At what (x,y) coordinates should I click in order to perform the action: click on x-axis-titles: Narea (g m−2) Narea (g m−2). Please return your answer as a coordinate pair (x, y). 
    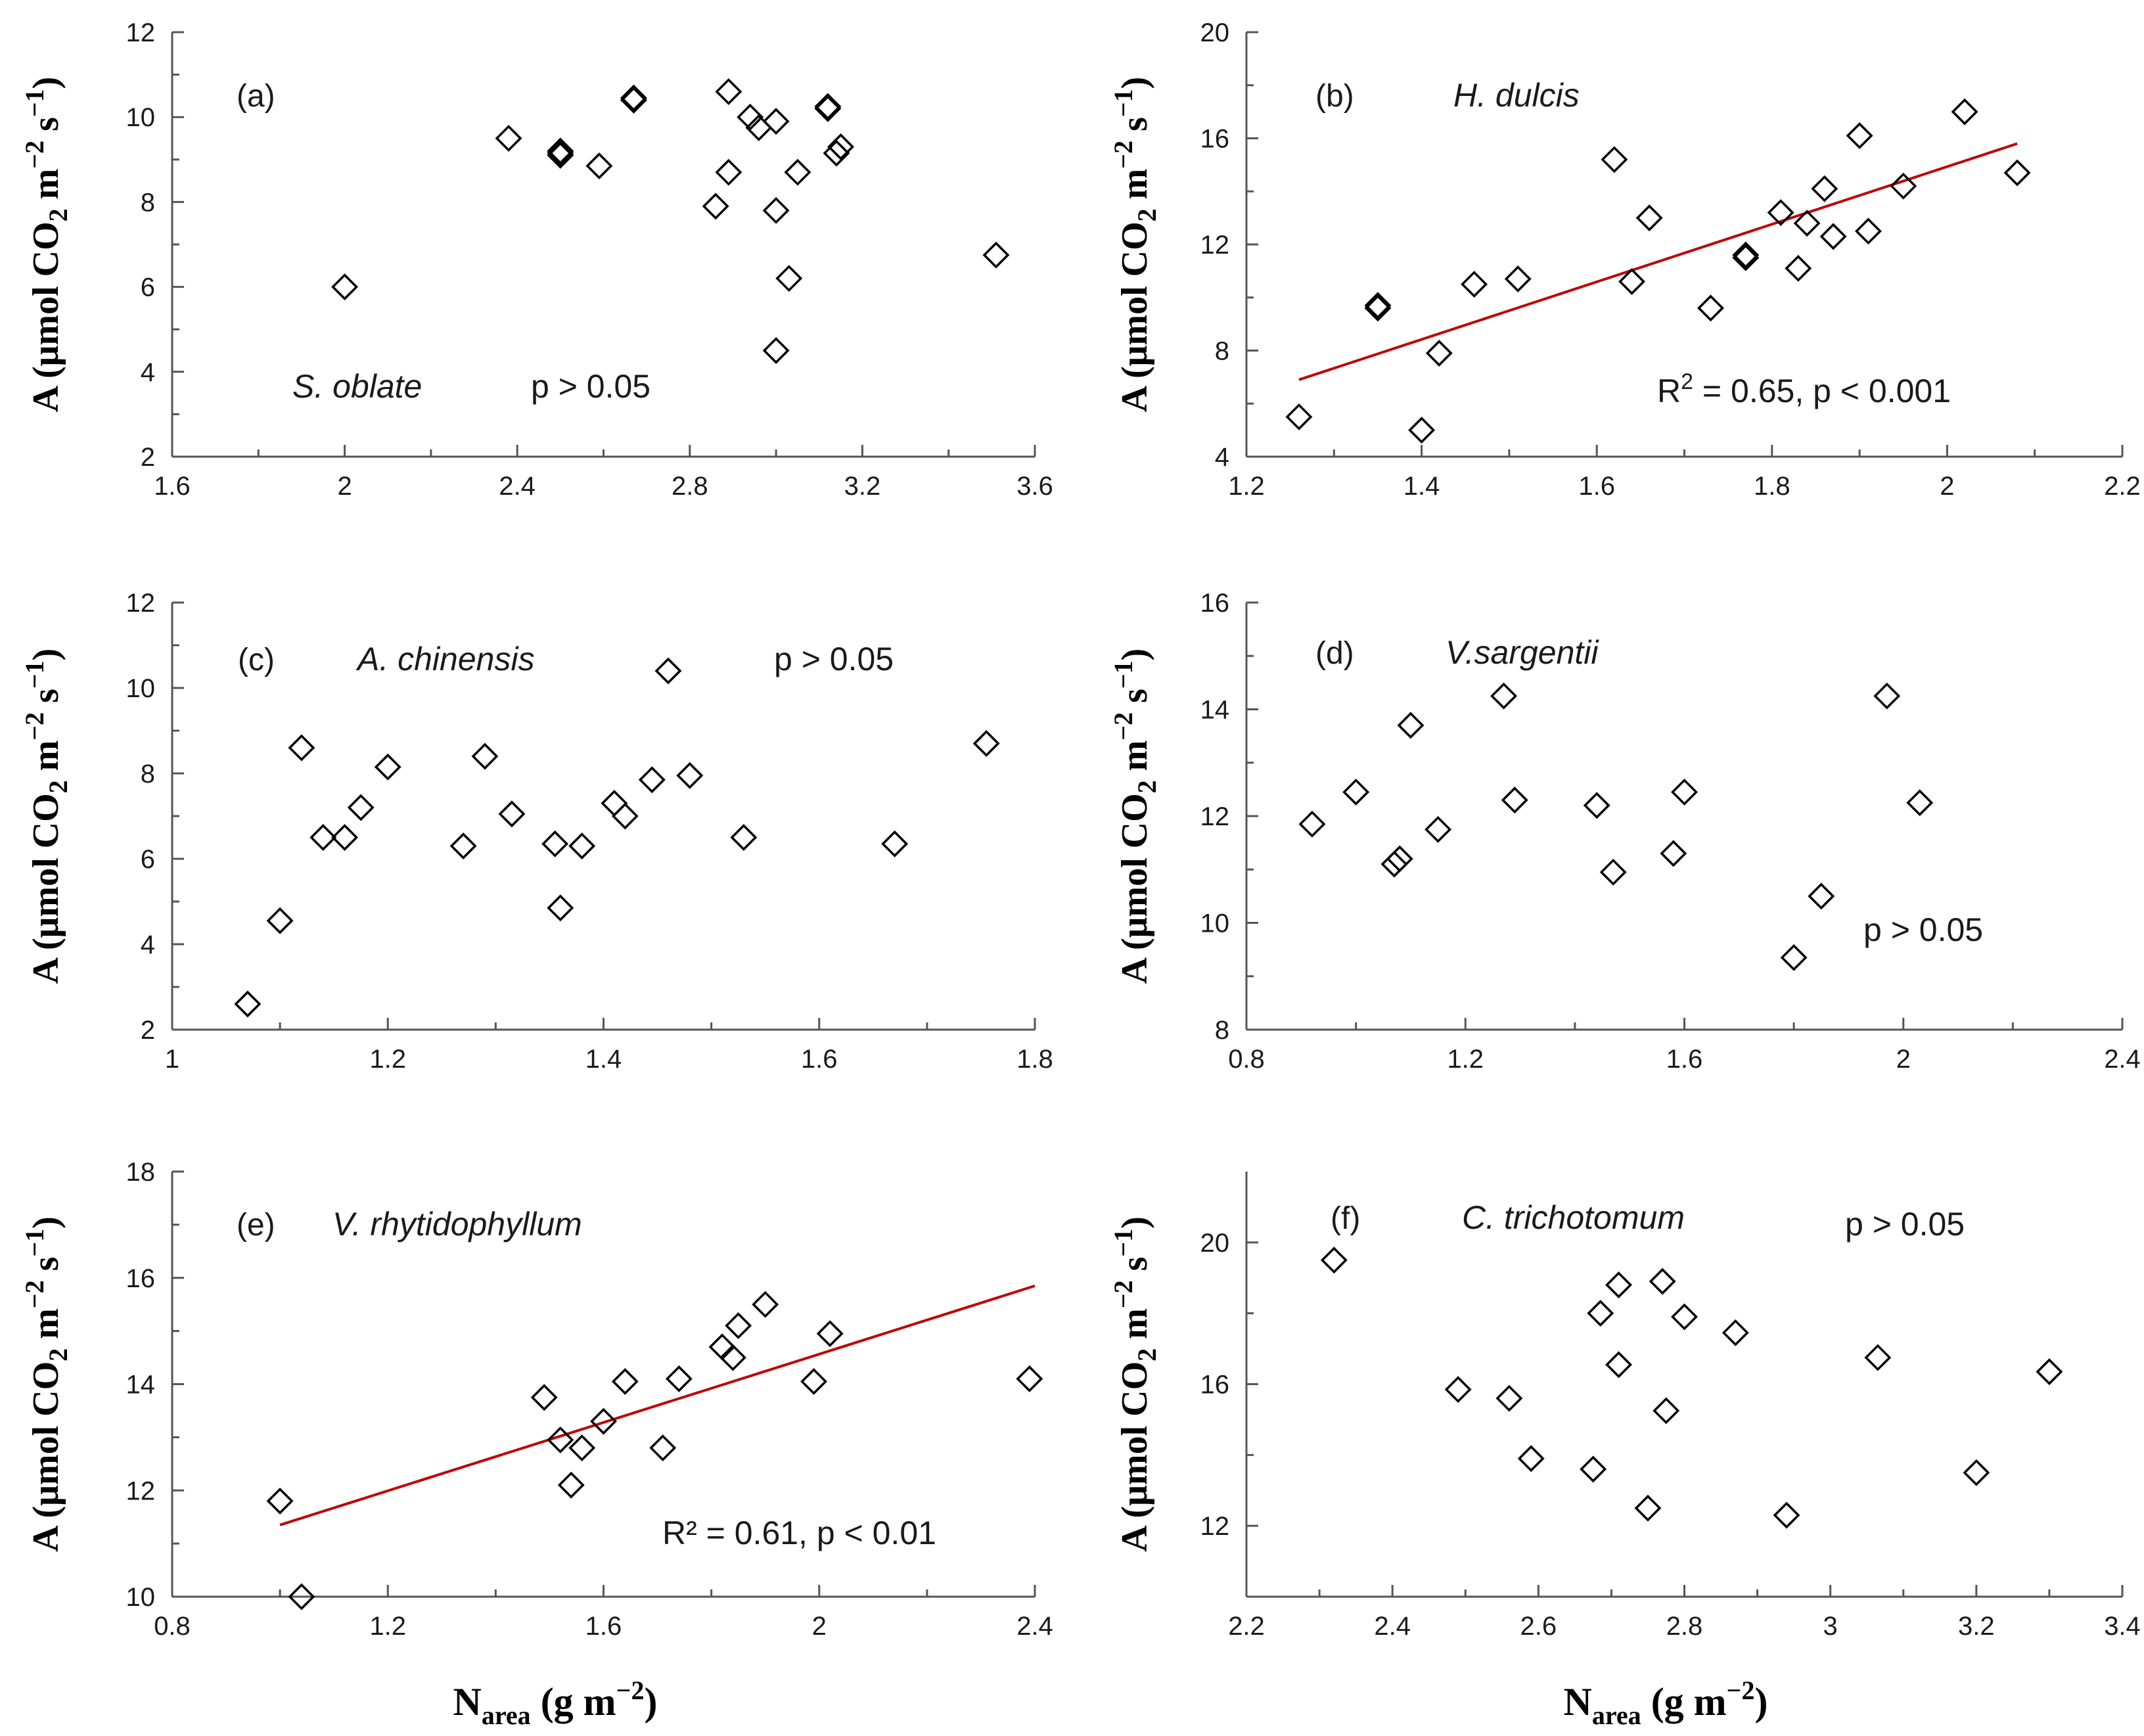
    Looking at the image, I should click on (1110, 1703).